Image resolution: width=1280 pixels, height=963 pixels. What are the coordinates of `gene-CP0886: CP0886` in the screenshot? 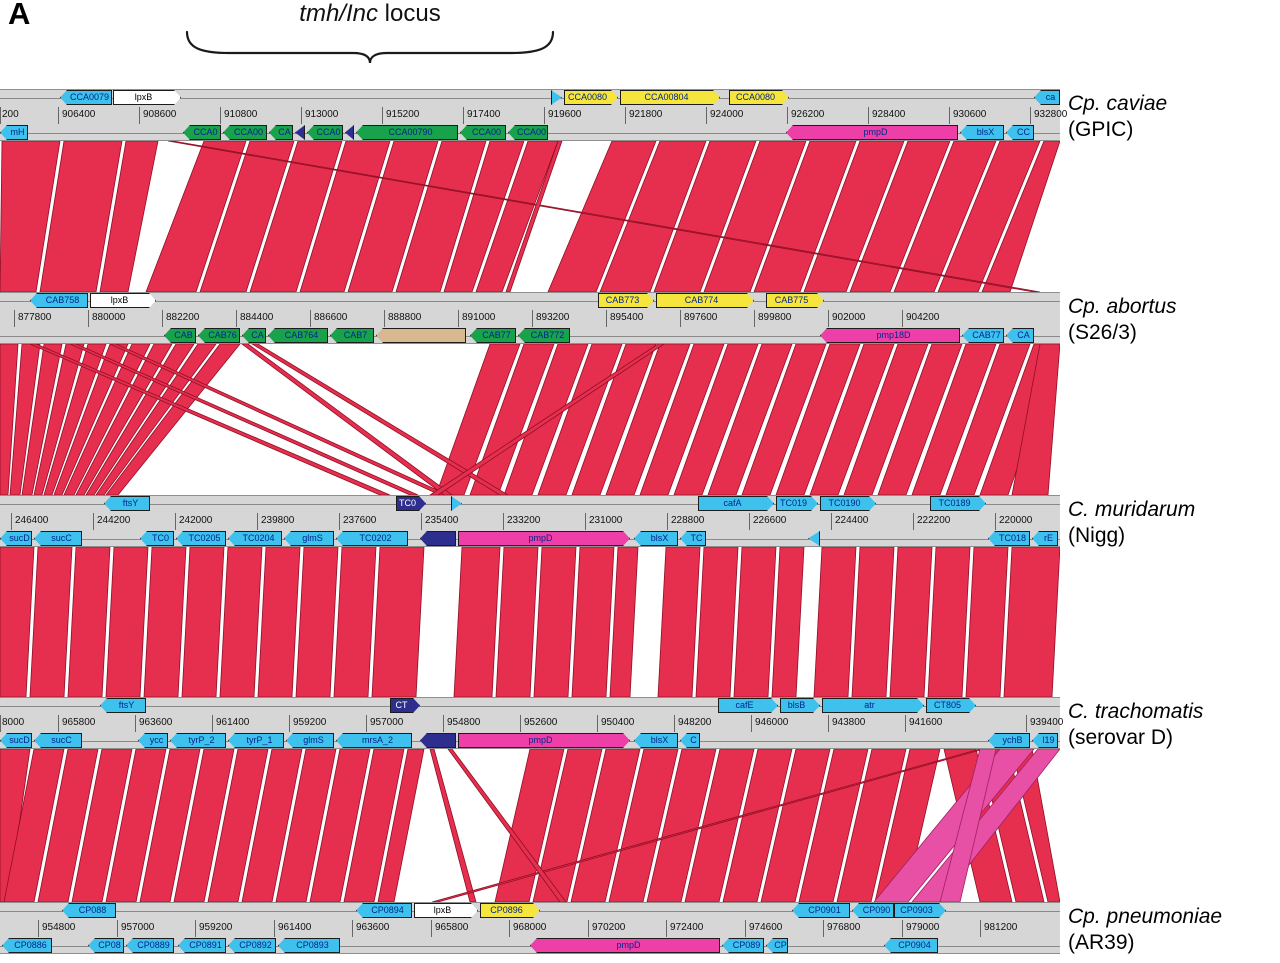 It's located at (27, 945).